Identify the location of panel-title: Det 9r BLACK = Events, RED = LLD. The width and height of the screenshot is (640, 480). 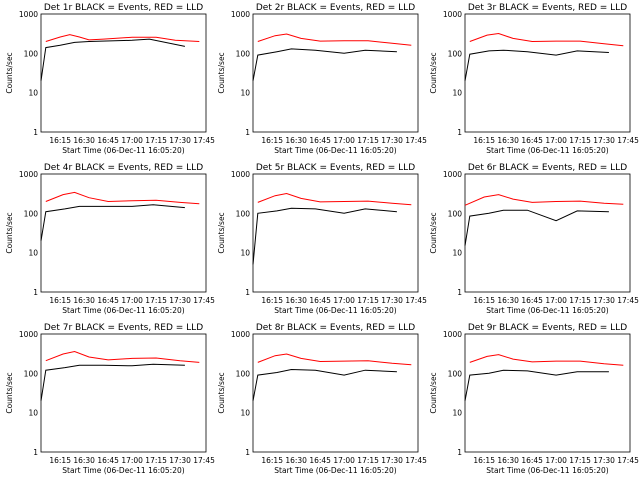
(547, 328).